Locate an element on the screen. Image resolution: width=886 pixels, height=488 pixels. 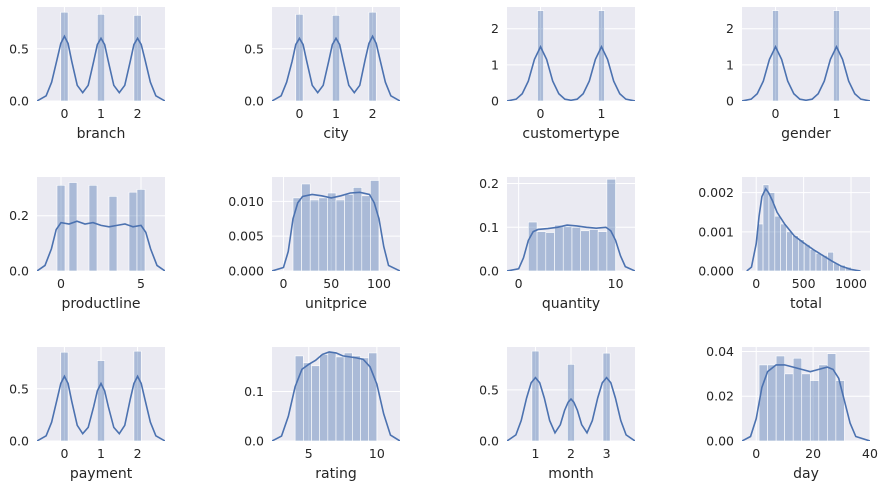
y-tick-label: 0.005 is located at coordinates (246, 236).